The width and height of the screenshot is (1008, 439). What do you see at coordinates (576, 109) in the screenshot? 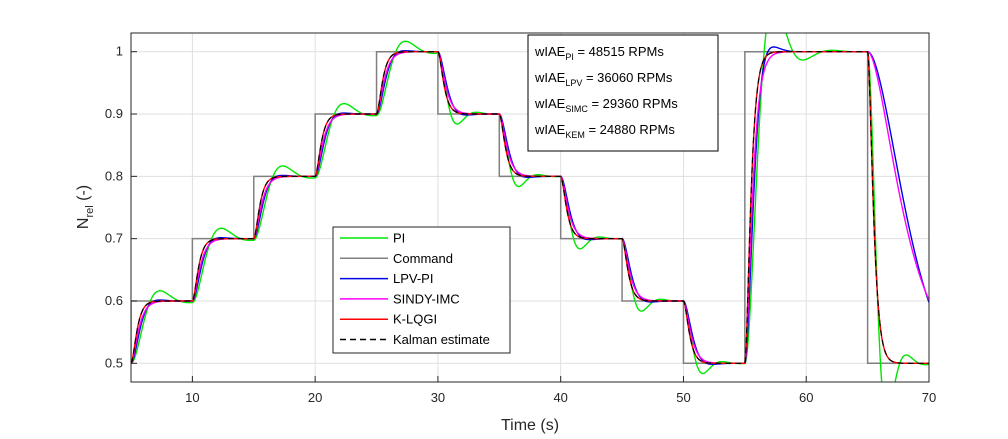
I see `wiae-subscript: SIMC` at bounding box center [576, 109].